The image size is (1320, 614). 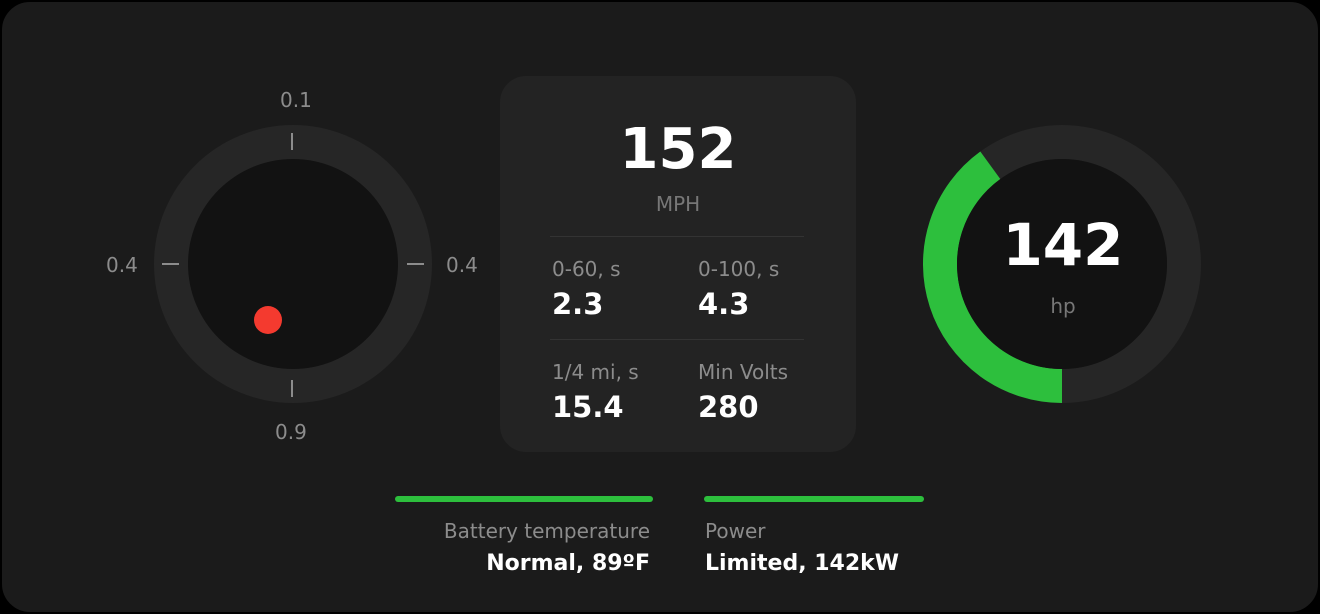 I want to click on g-meter-tick-left, so click(x=170, y=264).